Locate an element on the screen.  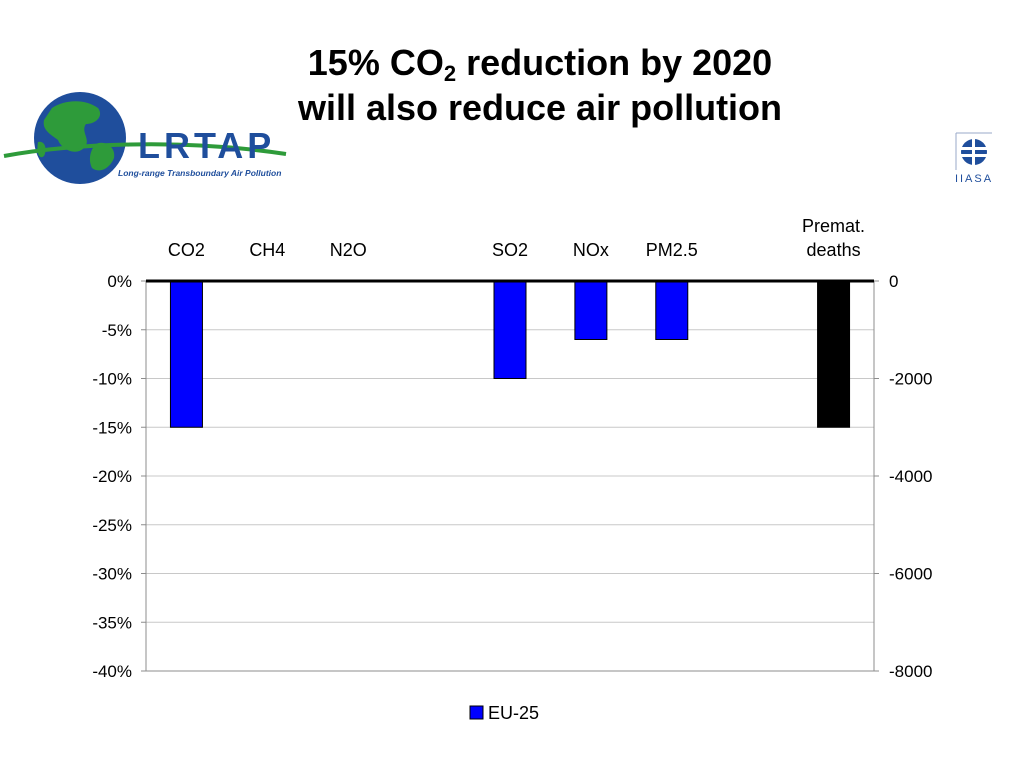
lrtap-wordmark: LRTAP is located at coordinates (206, 145).